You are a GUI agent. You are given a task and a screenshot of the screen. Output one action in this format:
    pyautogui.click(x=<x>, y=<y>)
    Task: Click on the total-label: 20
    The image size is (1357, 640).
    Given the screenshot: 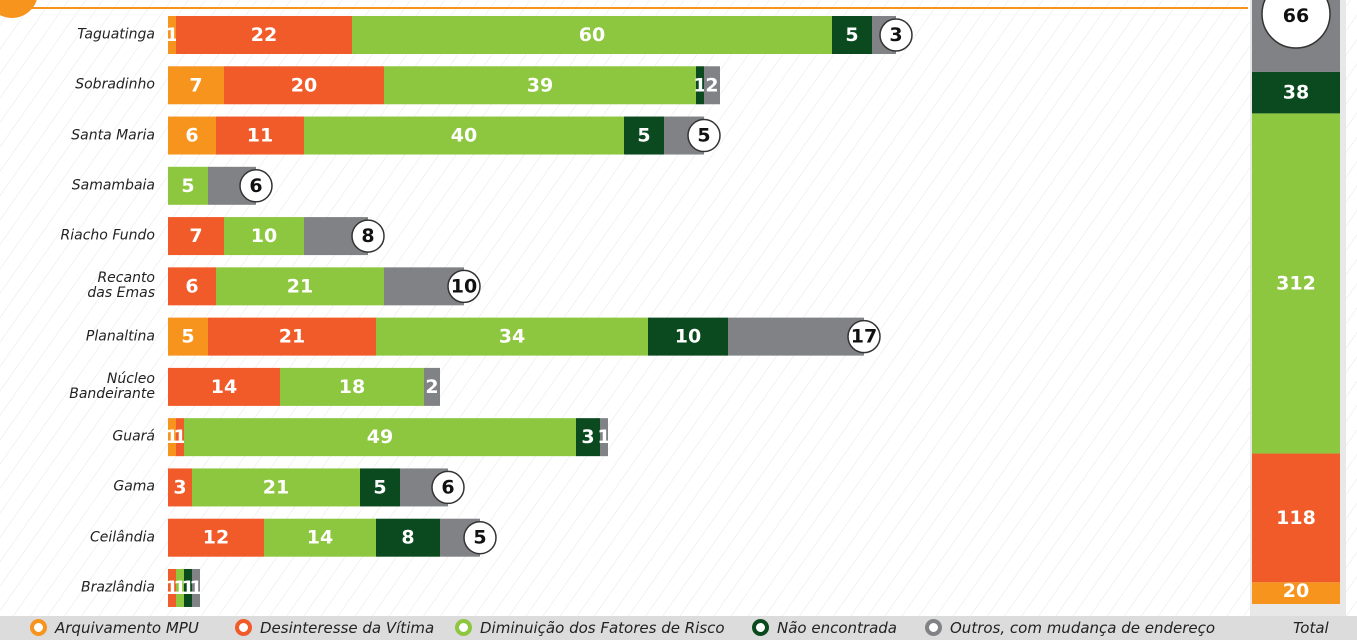 What is the action you would take?
    pyautogui.click(x=1296, y=591)
    